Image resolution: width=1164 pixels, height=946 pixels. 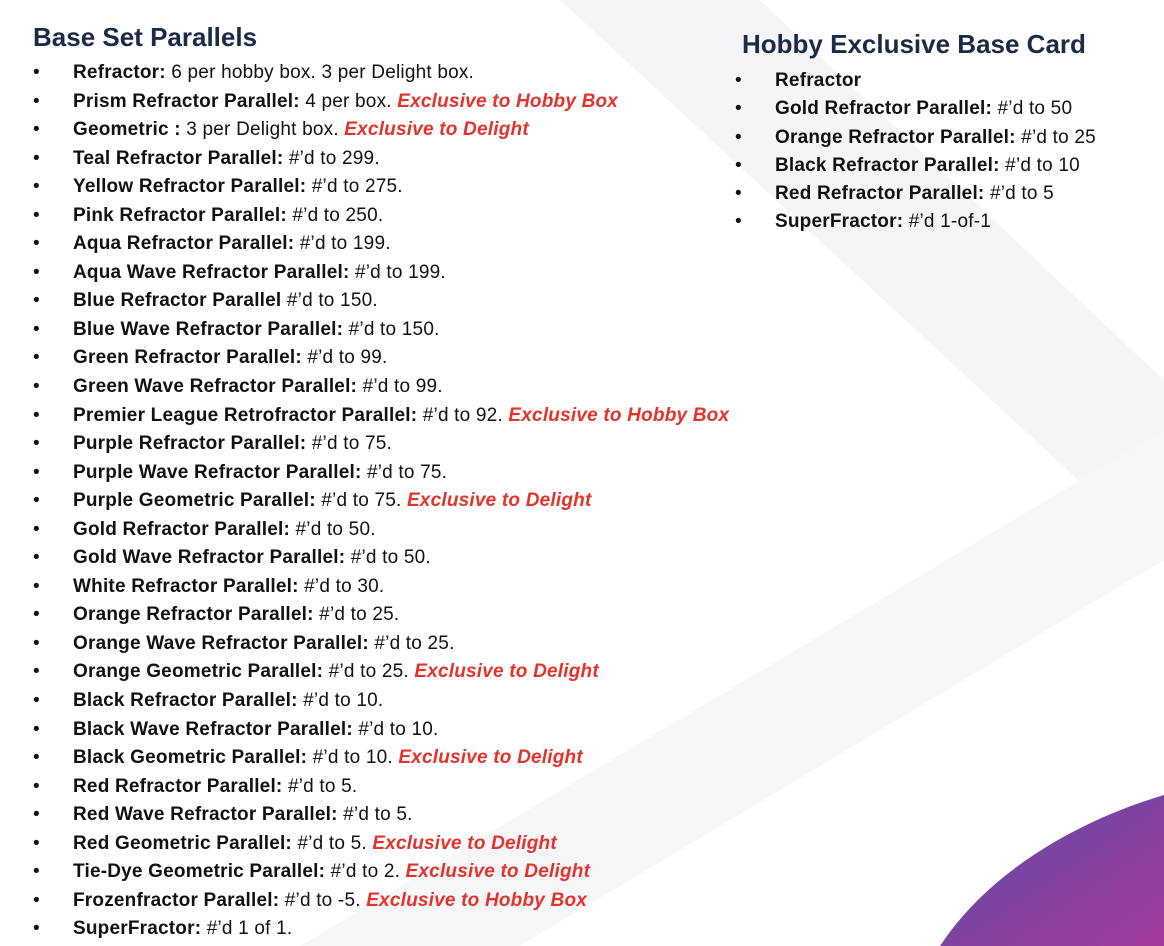 What do you see at coordinates (1021, 194) in the screenshot?
I see `item-detail: #’d to 5` at bounding box center [1021, 194].